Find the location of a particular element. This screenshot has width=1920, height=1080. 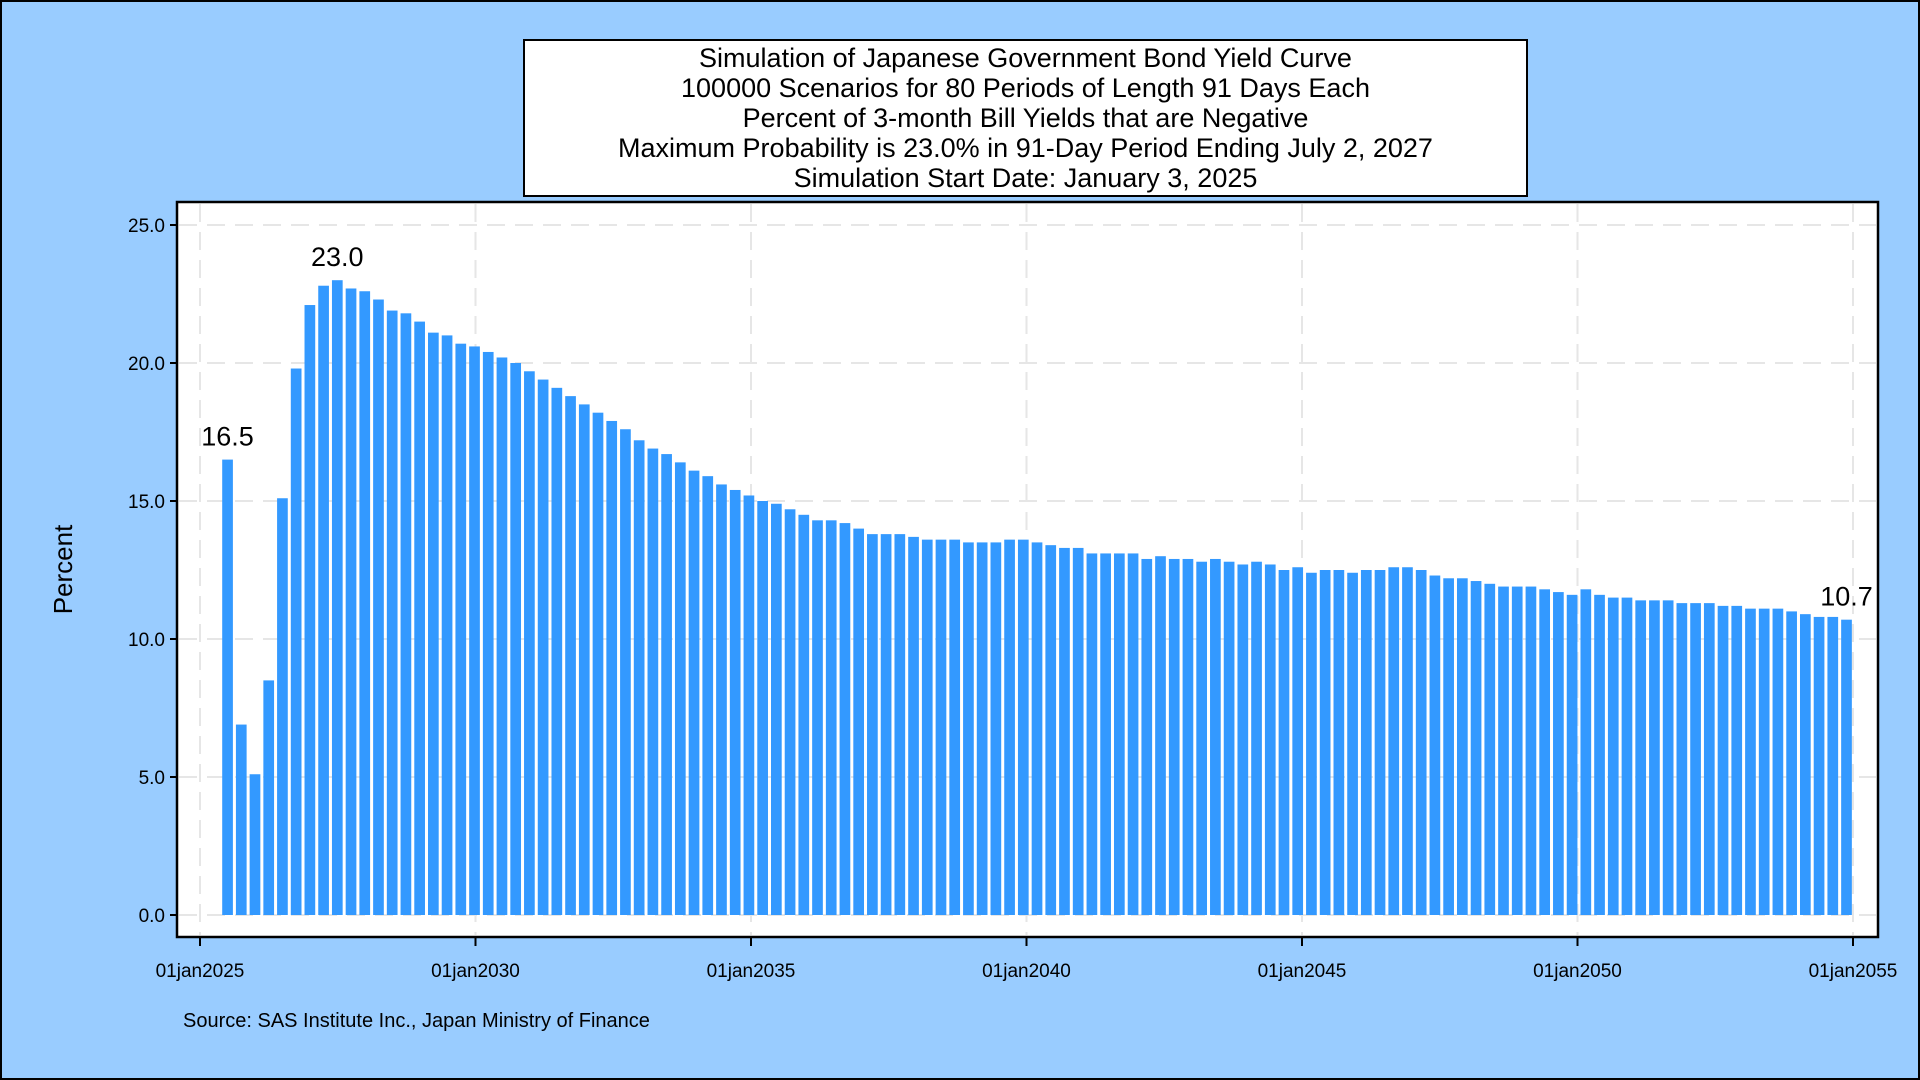

x-tick-label-1: 01jan2030 is located at coordinates (475, 971).